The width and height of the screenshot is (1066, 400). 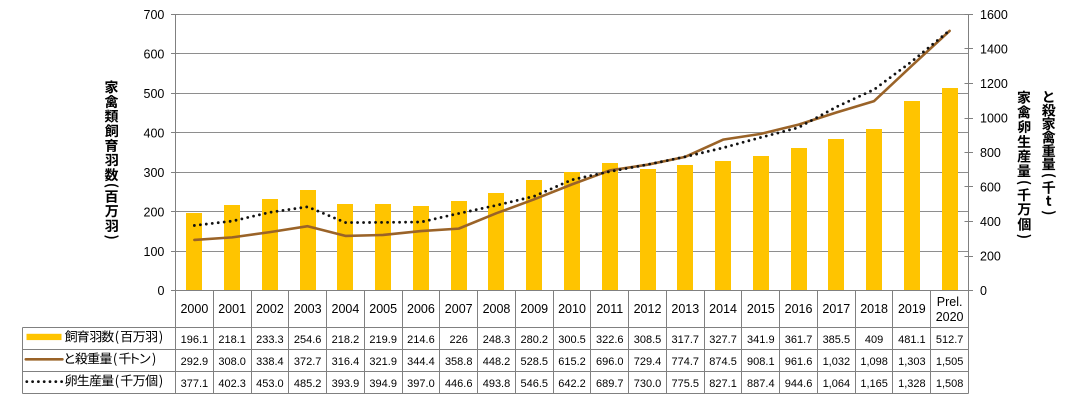 What do you see at coordinates (195, 362) in the screenshot?
I see `svg-text: 292.9` at bounding box center [195, 362].